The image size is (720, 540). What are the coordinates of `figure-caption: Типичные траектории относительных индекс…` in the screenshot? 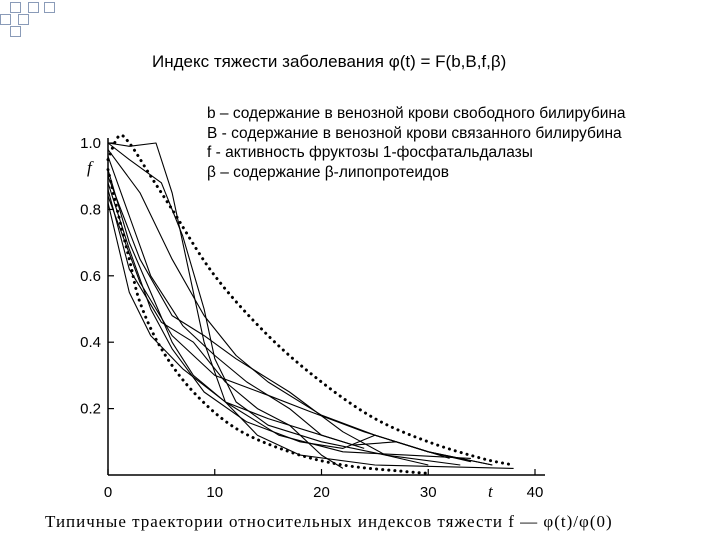 It's located at (329, 521).